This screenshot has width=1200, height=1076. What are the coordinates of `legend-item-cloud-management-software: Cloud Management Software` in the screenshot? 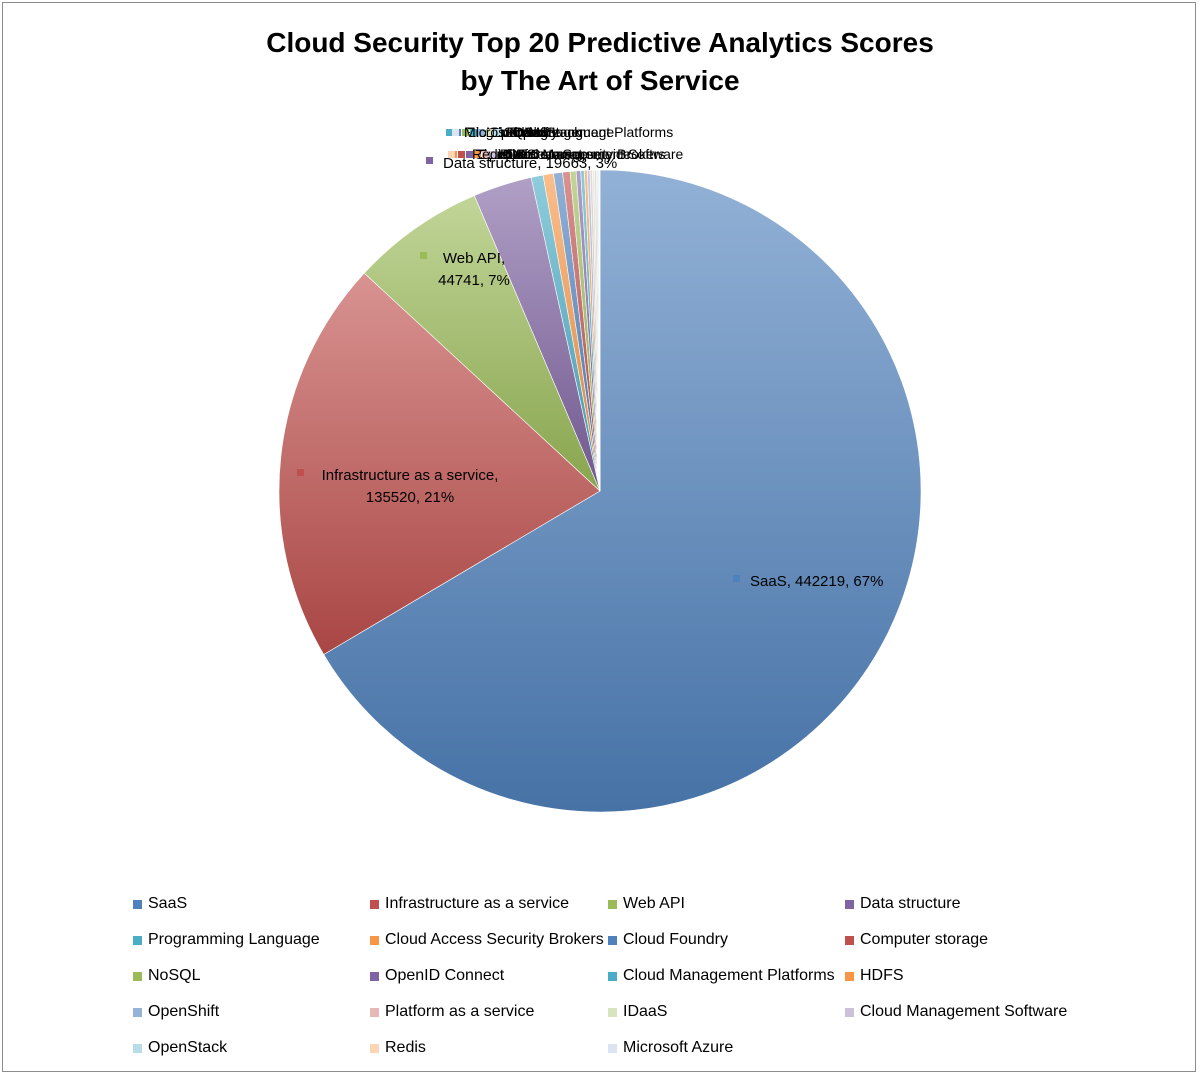 It's located at (956, 1012).